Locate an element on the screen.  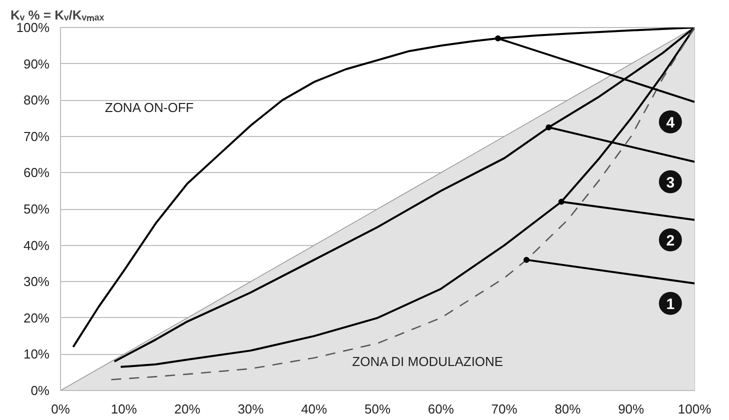
annotation: 1 is located at coordinates (670, 304).